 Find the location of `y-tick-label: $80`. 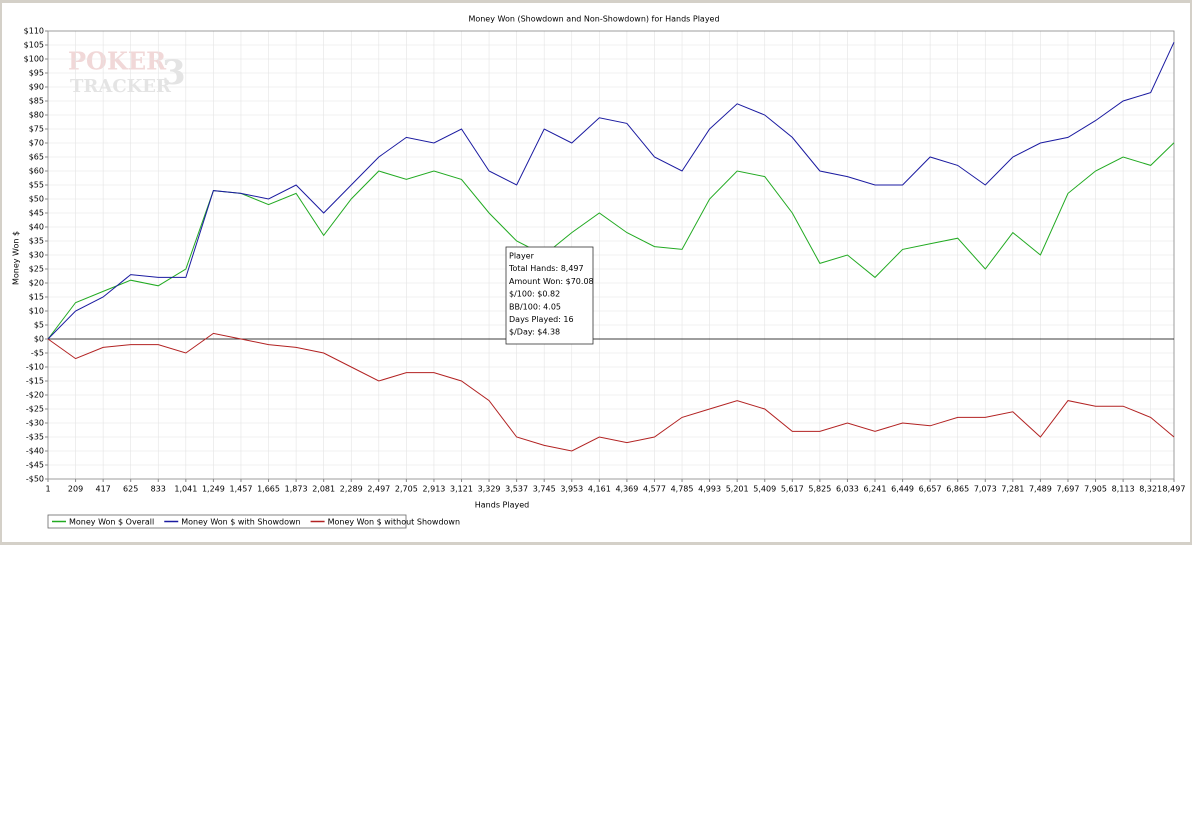

y-tick-label: $80 is located at coordinates (36, 115).